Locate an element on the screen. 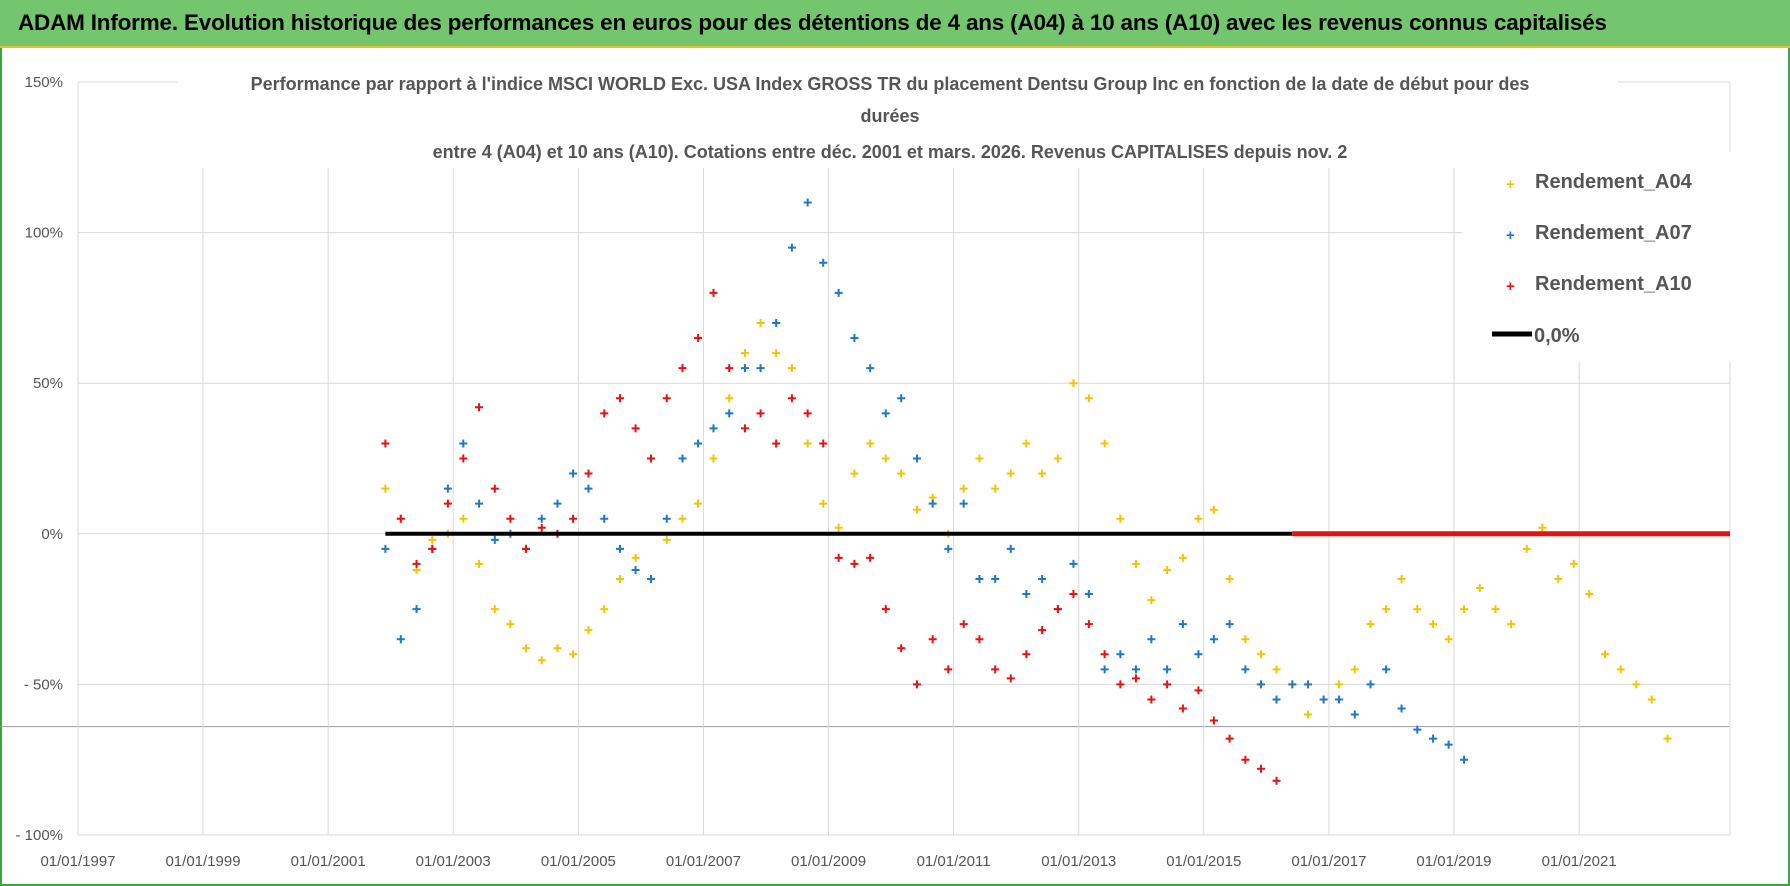  legend-marker-a10: + is located at coordinates (1510, 286).